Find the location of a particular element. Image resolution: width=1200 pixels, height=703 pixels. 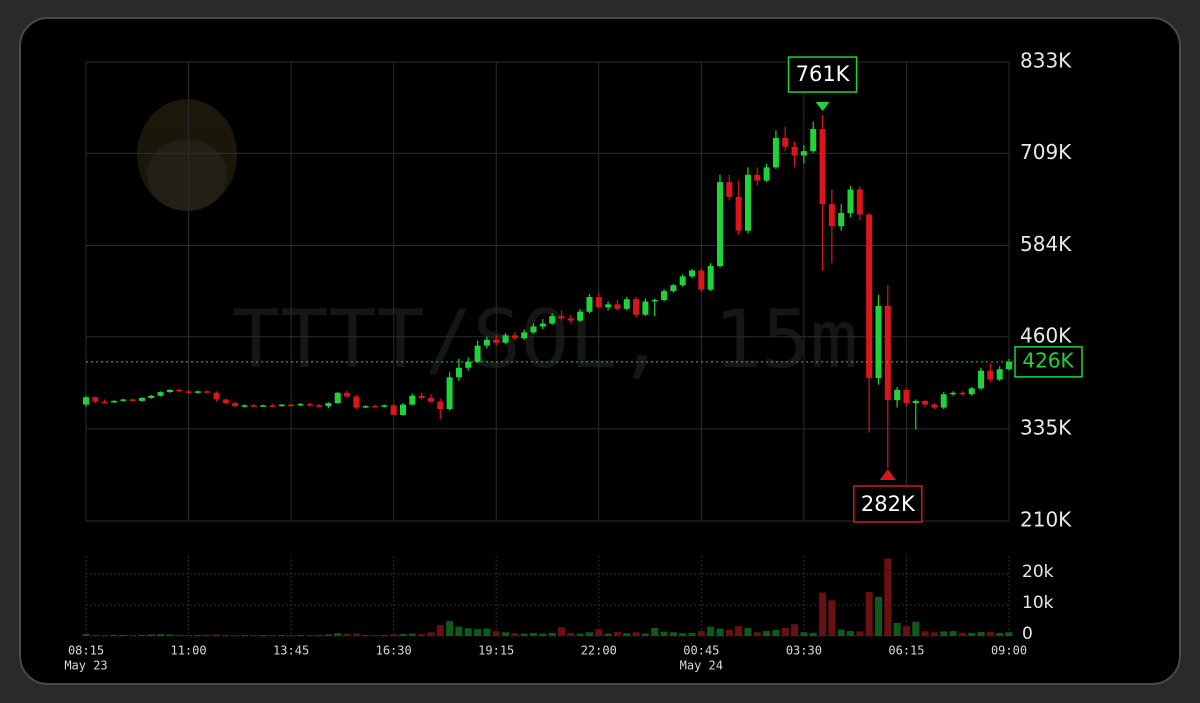

date-label: May 24 is located at coordinates (701, 666).